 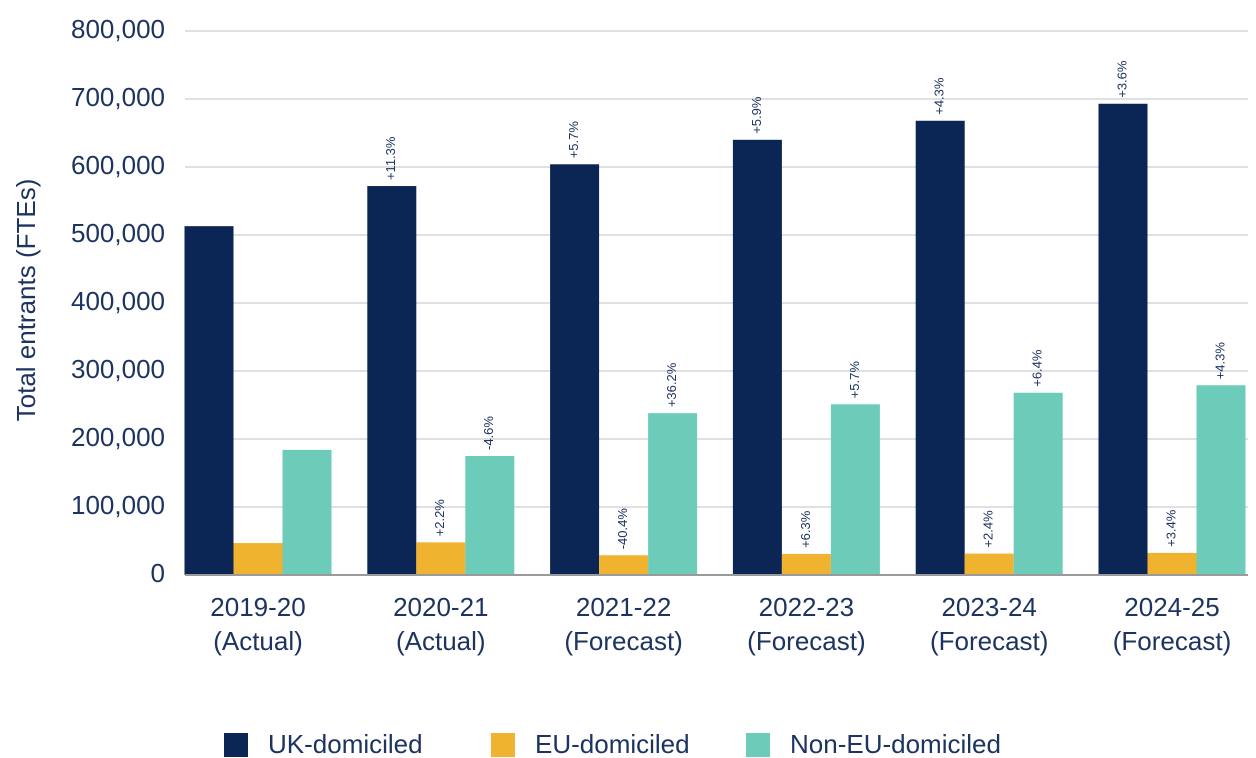 I want to click on y-tick-label: 600,000, so click(x=118, y=165).